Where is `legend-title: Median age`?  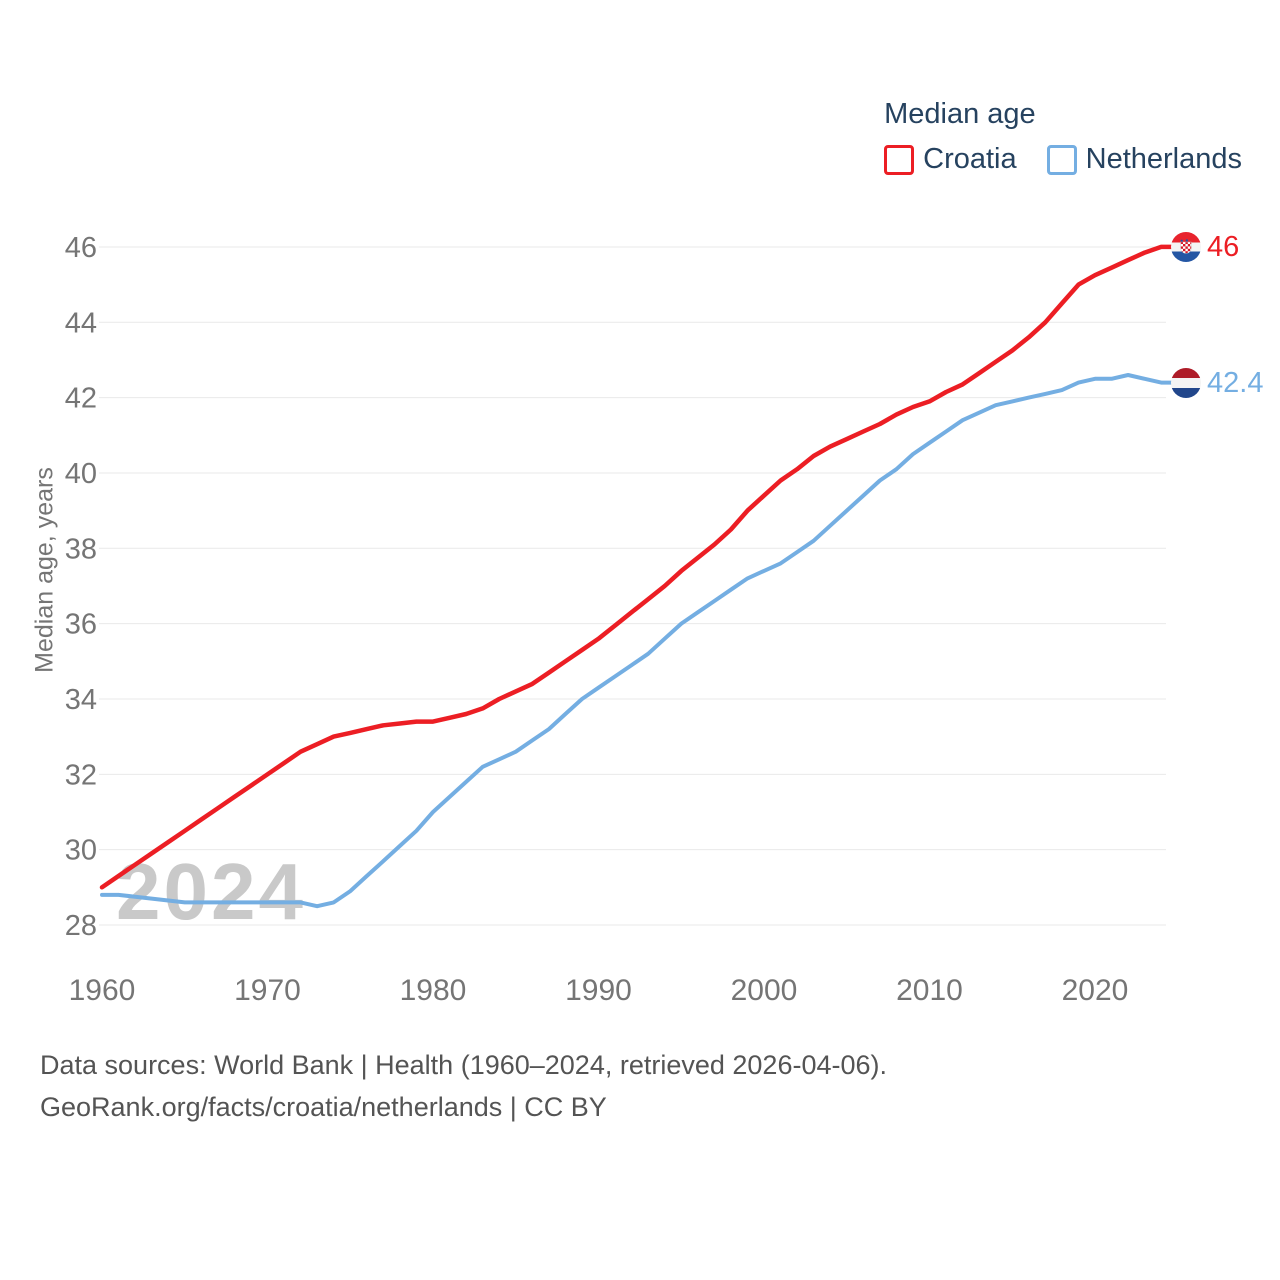 legend-title: Median age is located at coordinates (960, 114).